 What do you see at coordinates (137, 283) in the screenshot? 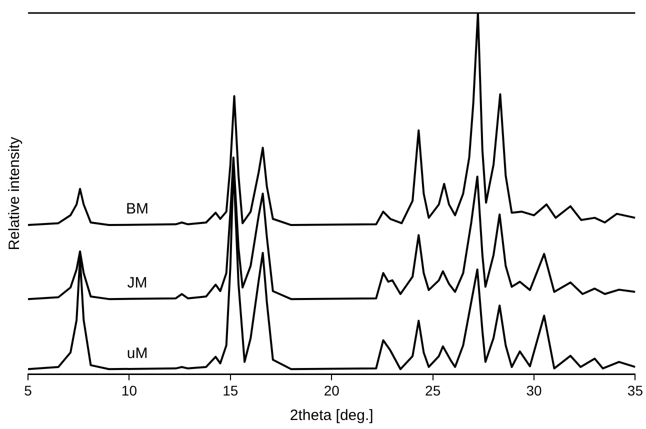
I see `series-label: JM` at bounding box center [137, 283].